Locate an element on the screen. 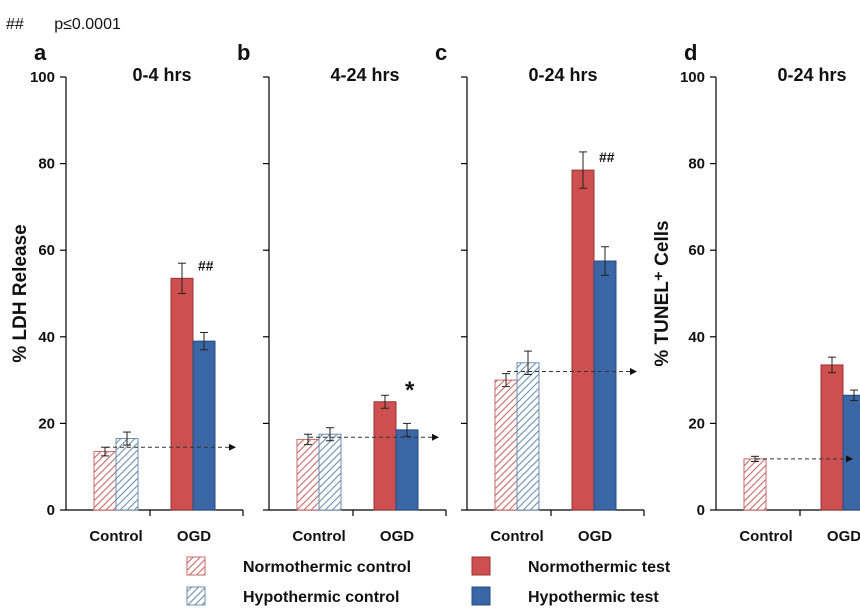  legend-item: Hypothermic control is located at coordinates (292, 596).